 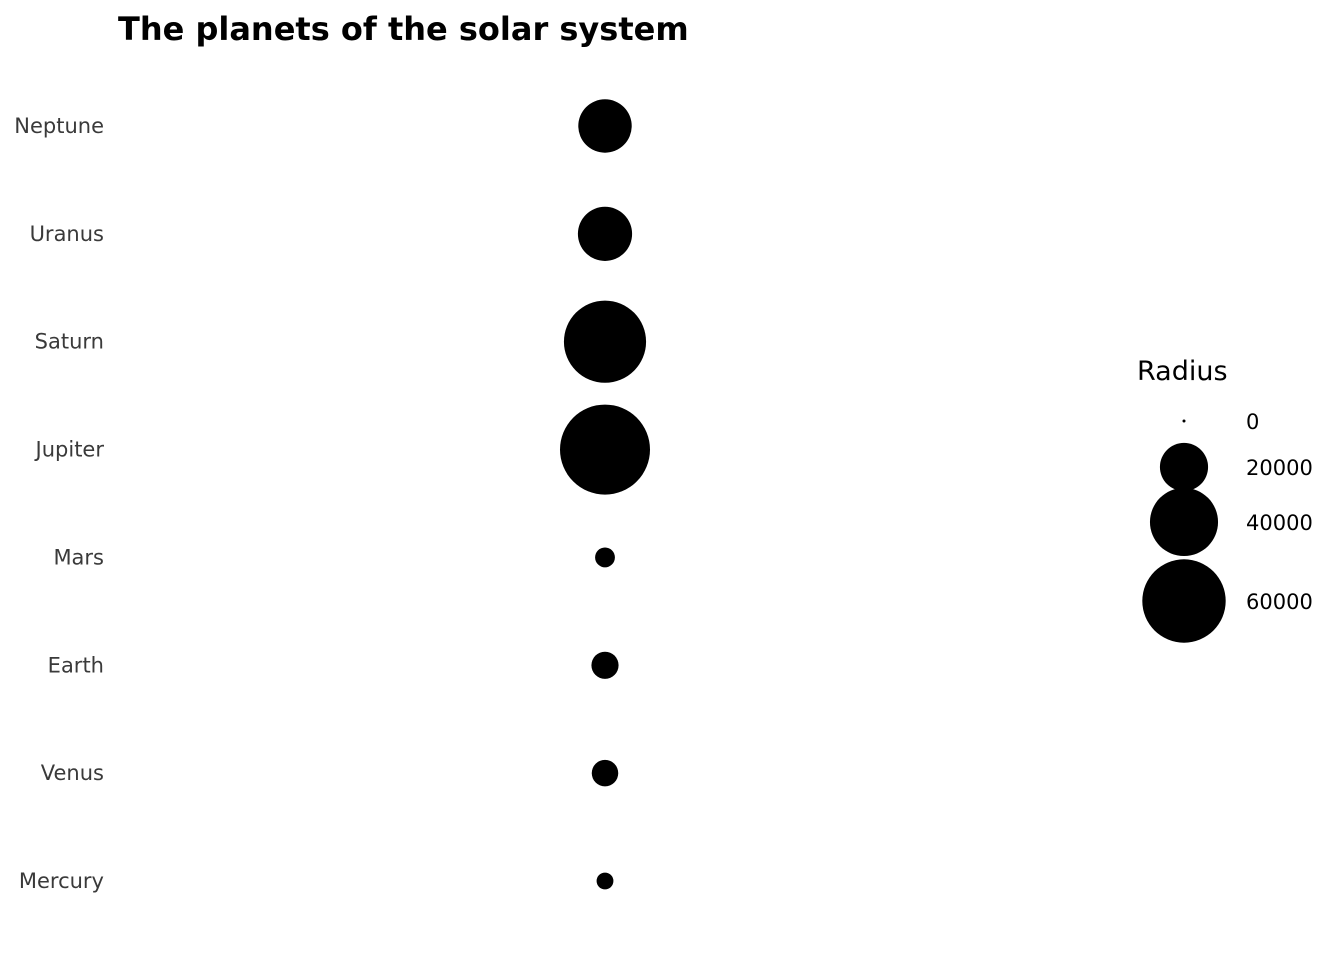 I want to click on legend-label: 40000, so click(x=1279, y=523).